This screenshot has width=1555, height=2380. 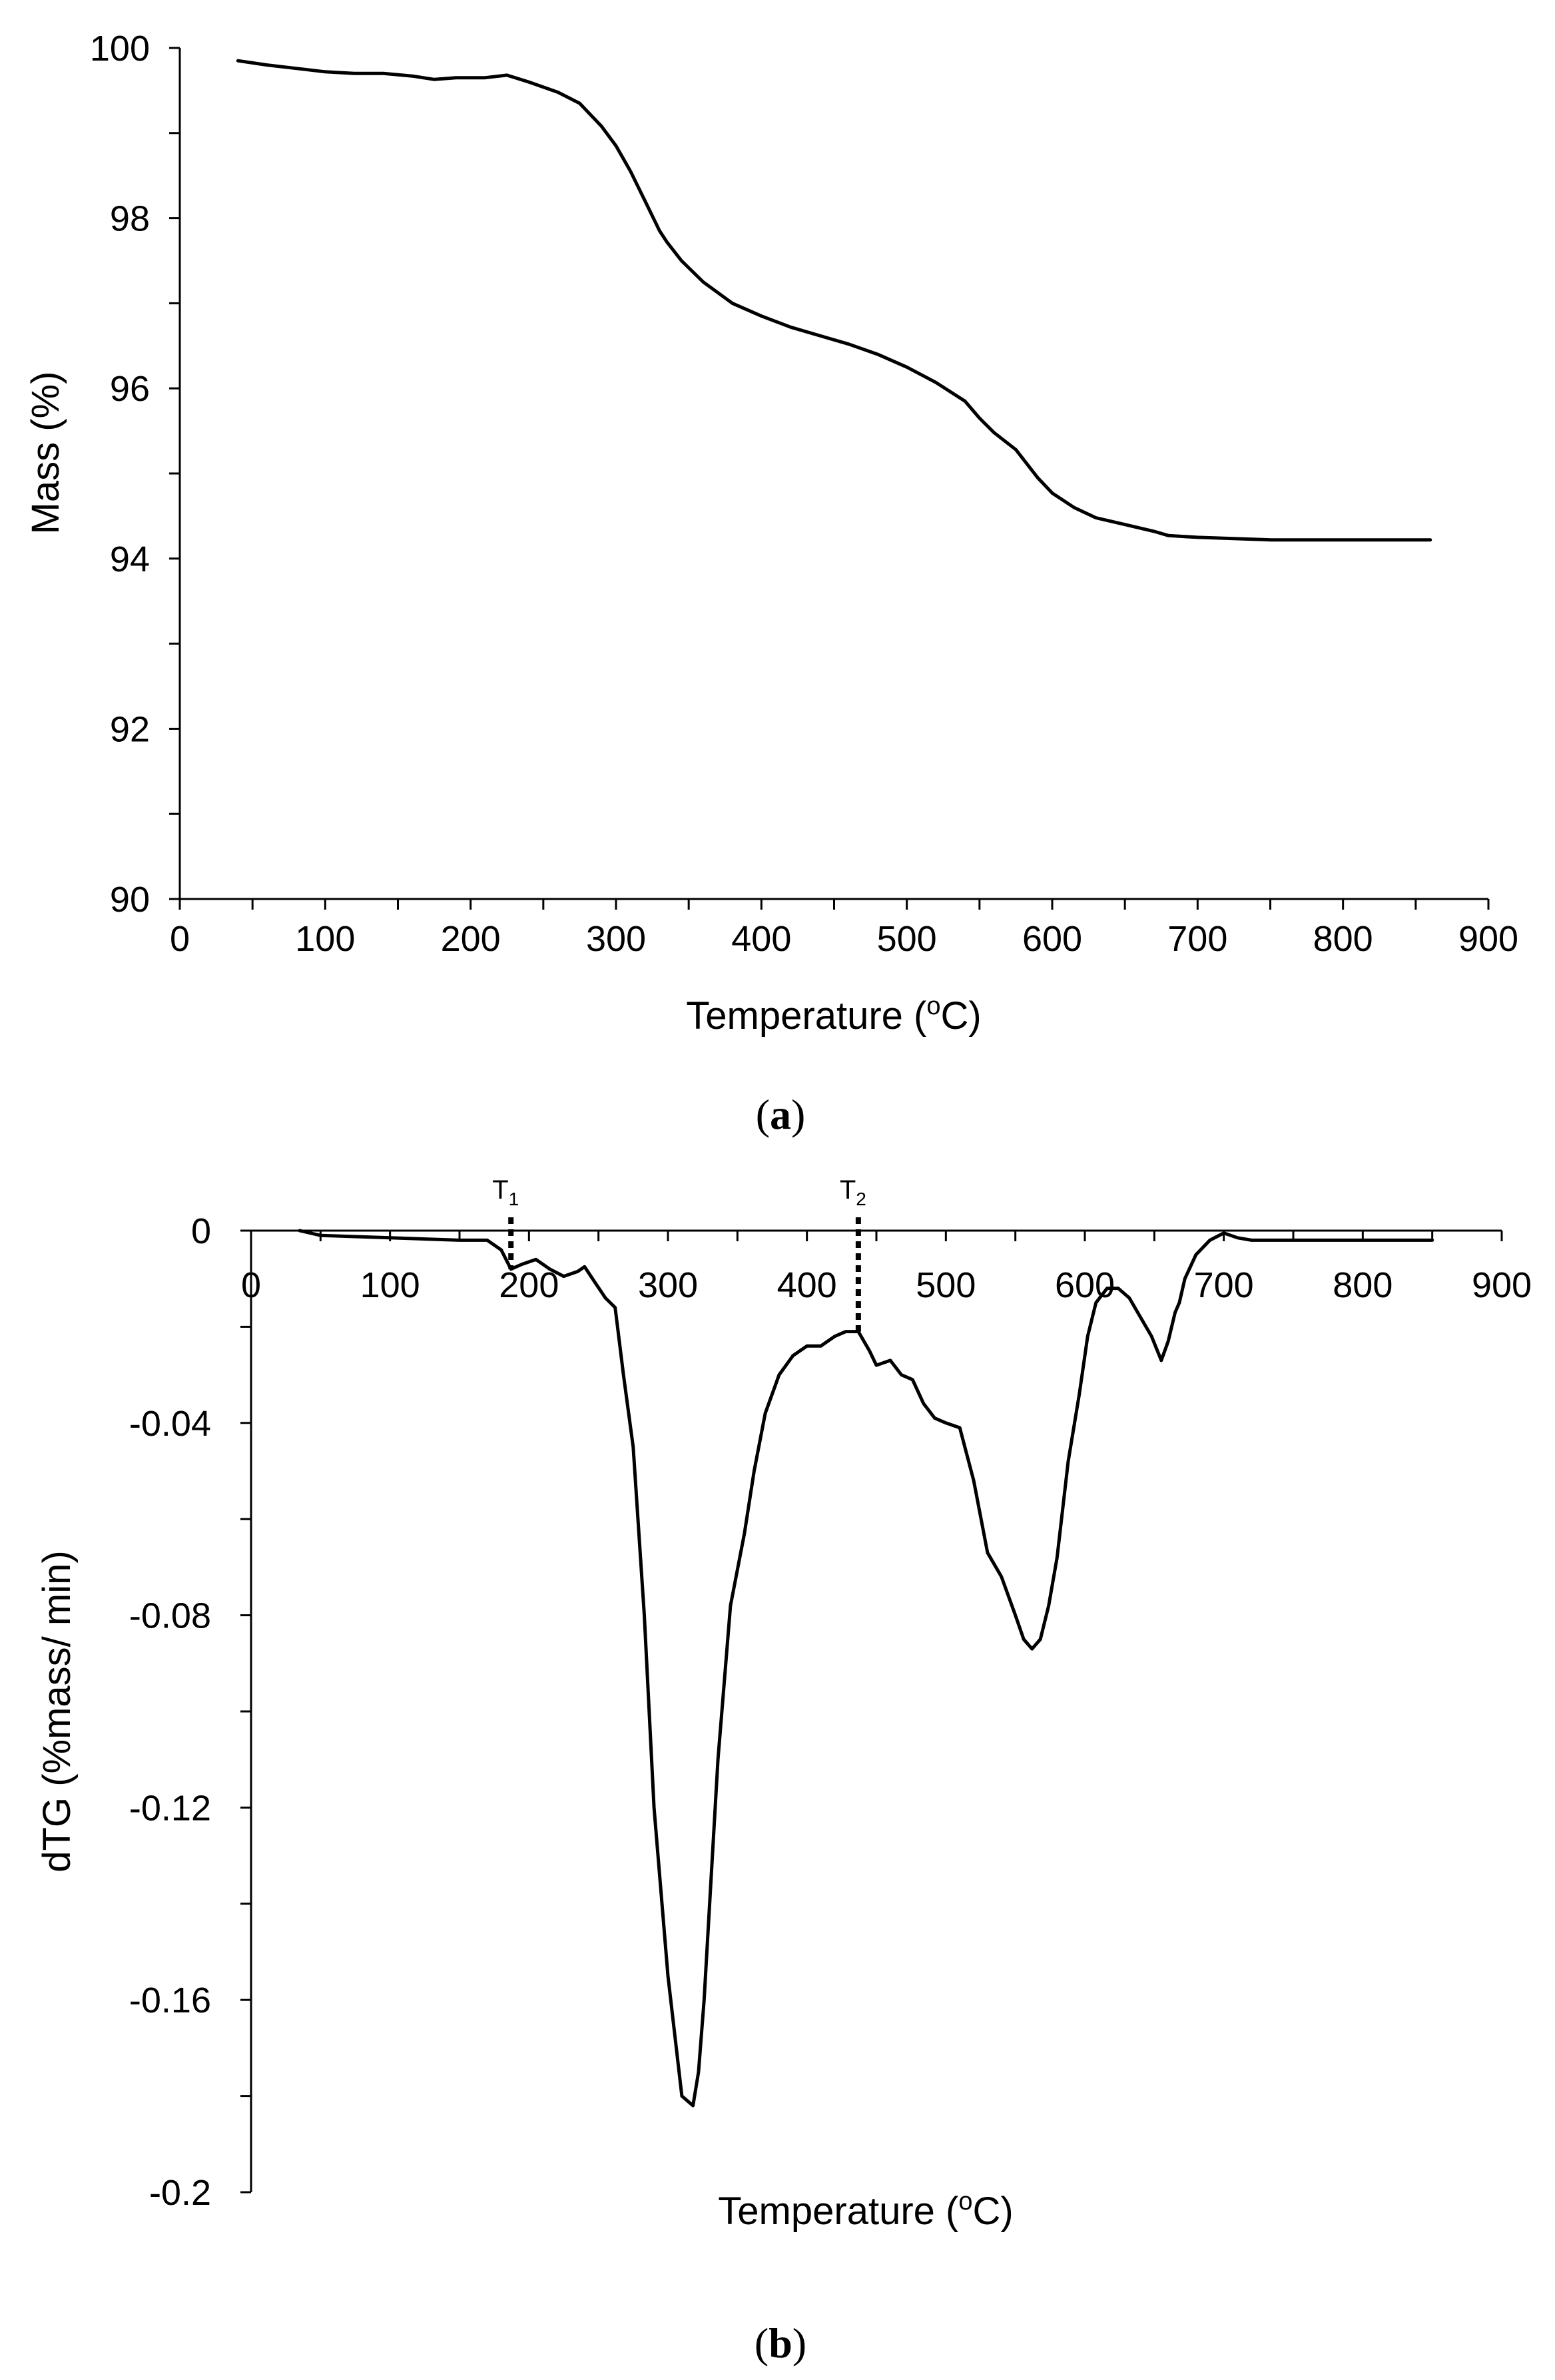 I want to click on chart-b-x-tick-label: 300, so click(x=668, y=1285).